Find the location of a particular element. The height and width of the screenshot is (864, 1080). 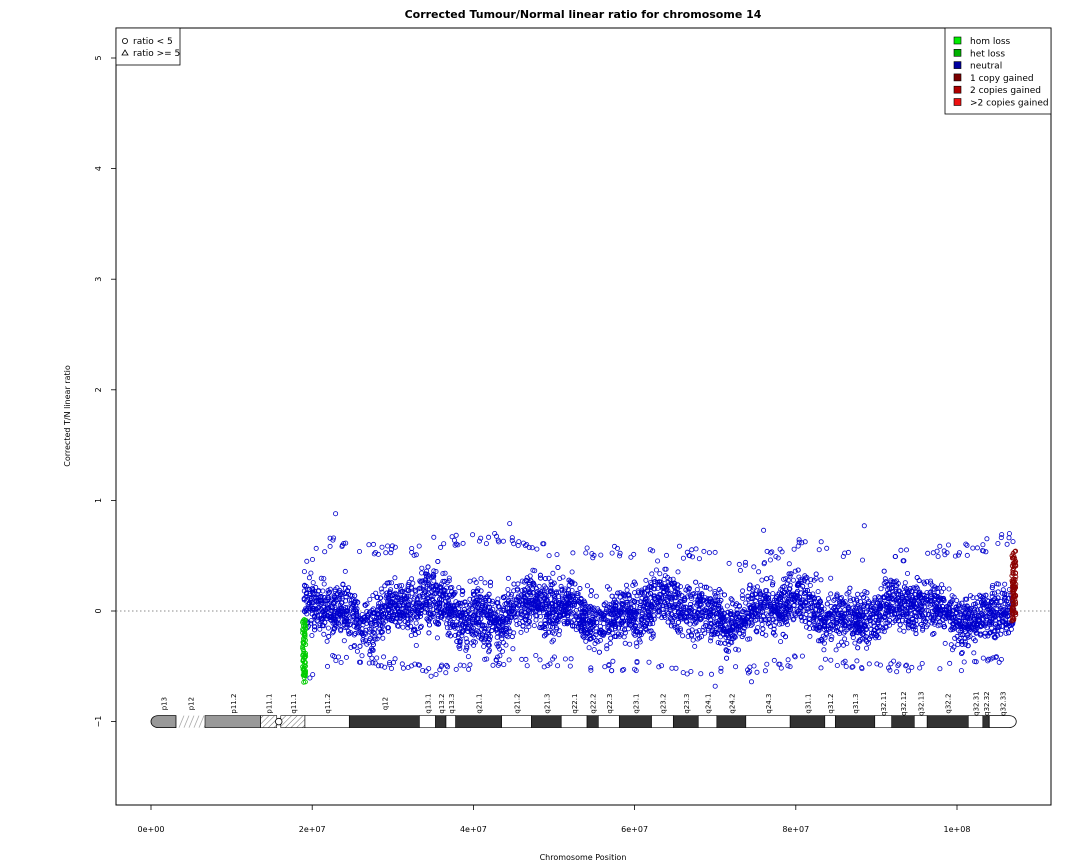

x-axis: 0e+00 2e+07 4e+07 6e+07 8e+07 1e+08 is located at coordinates (554, 819).